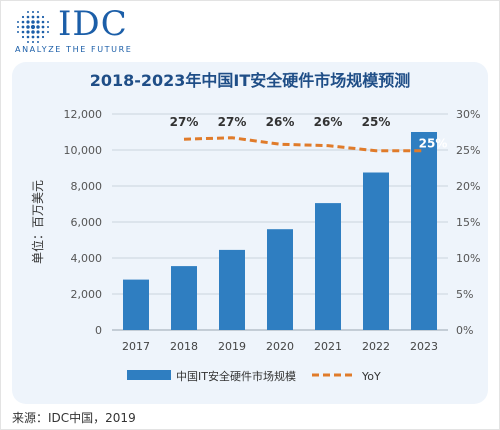 Image resolution: width=500 pixels, height=430 pixels. I want to click on y-tick-label: 0, so click(98, 330).